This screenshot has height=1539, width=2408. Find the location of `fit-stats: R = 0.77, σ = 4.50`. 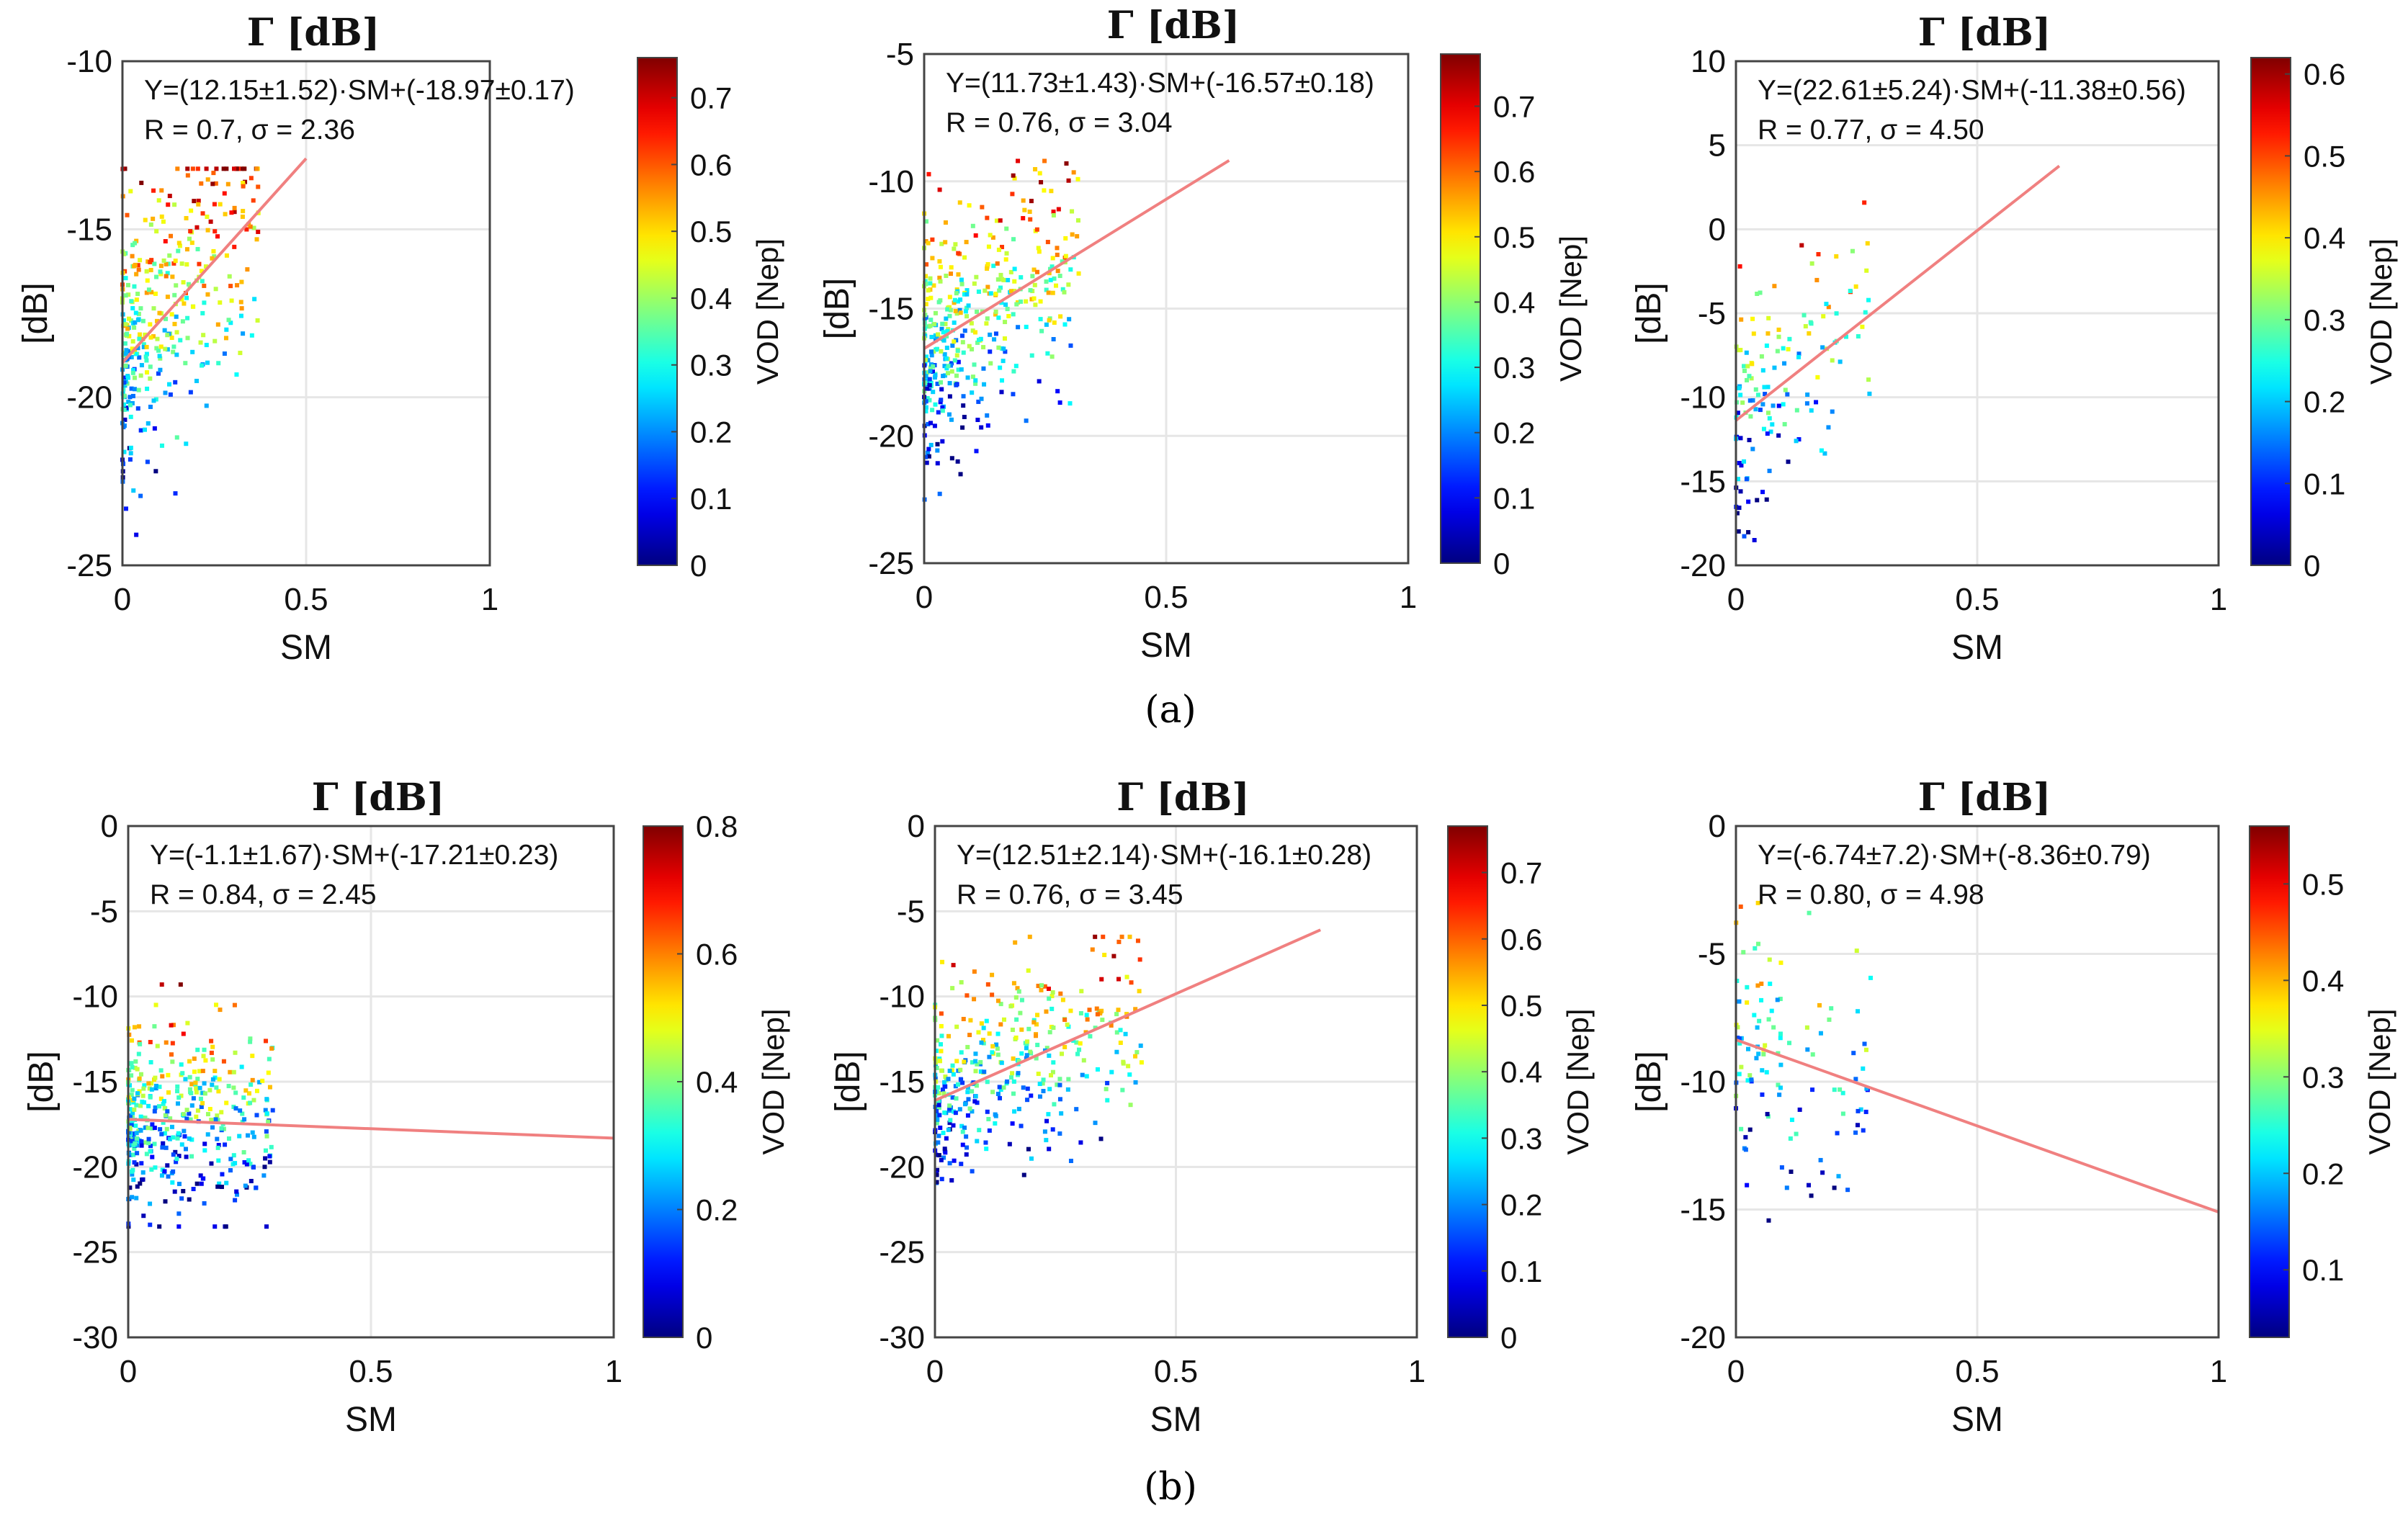

fit-stats: R = 0.77, σ = 4.50 is located at coordinates (1871, 130).